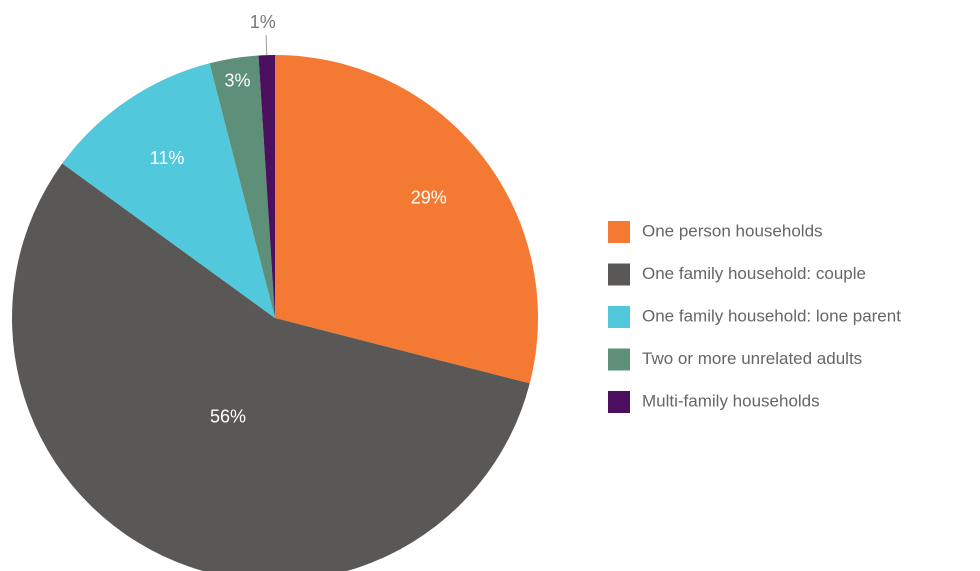  I want to click on slice-label: 11%, so click(167, 158).